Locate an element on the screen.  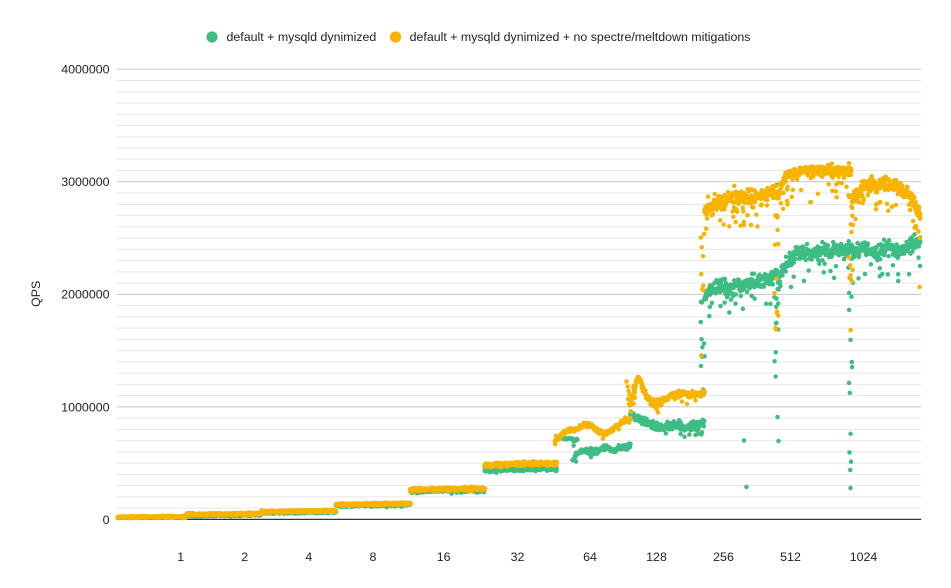
svg-text: 128 is located at coordinates (656, 557).